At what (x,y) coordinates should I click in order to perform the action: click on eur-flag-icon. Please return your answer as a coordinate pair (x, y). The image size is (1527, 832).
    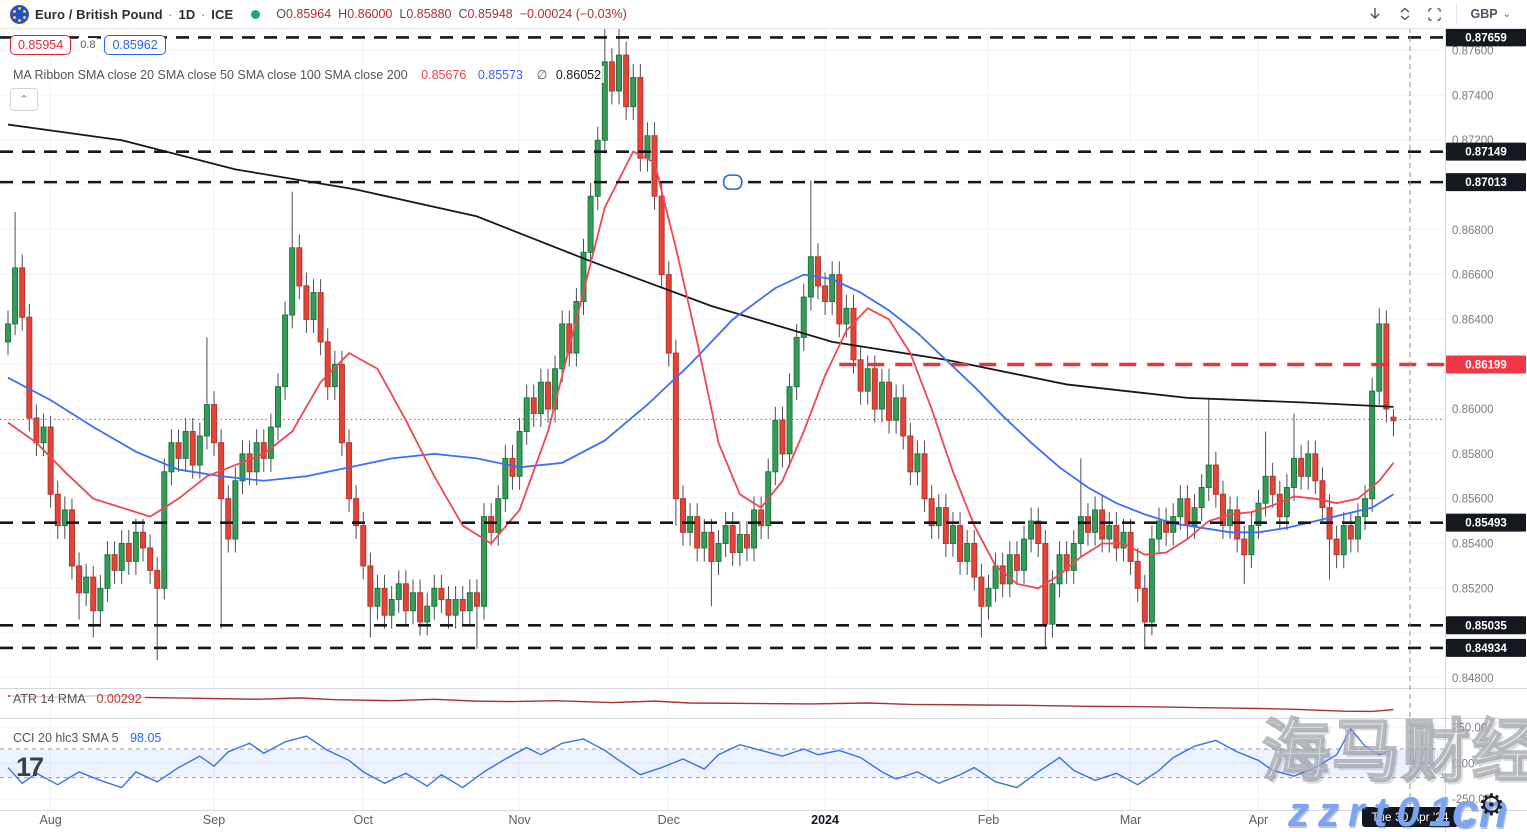
    Looking at the image, I should click on (19, 14).